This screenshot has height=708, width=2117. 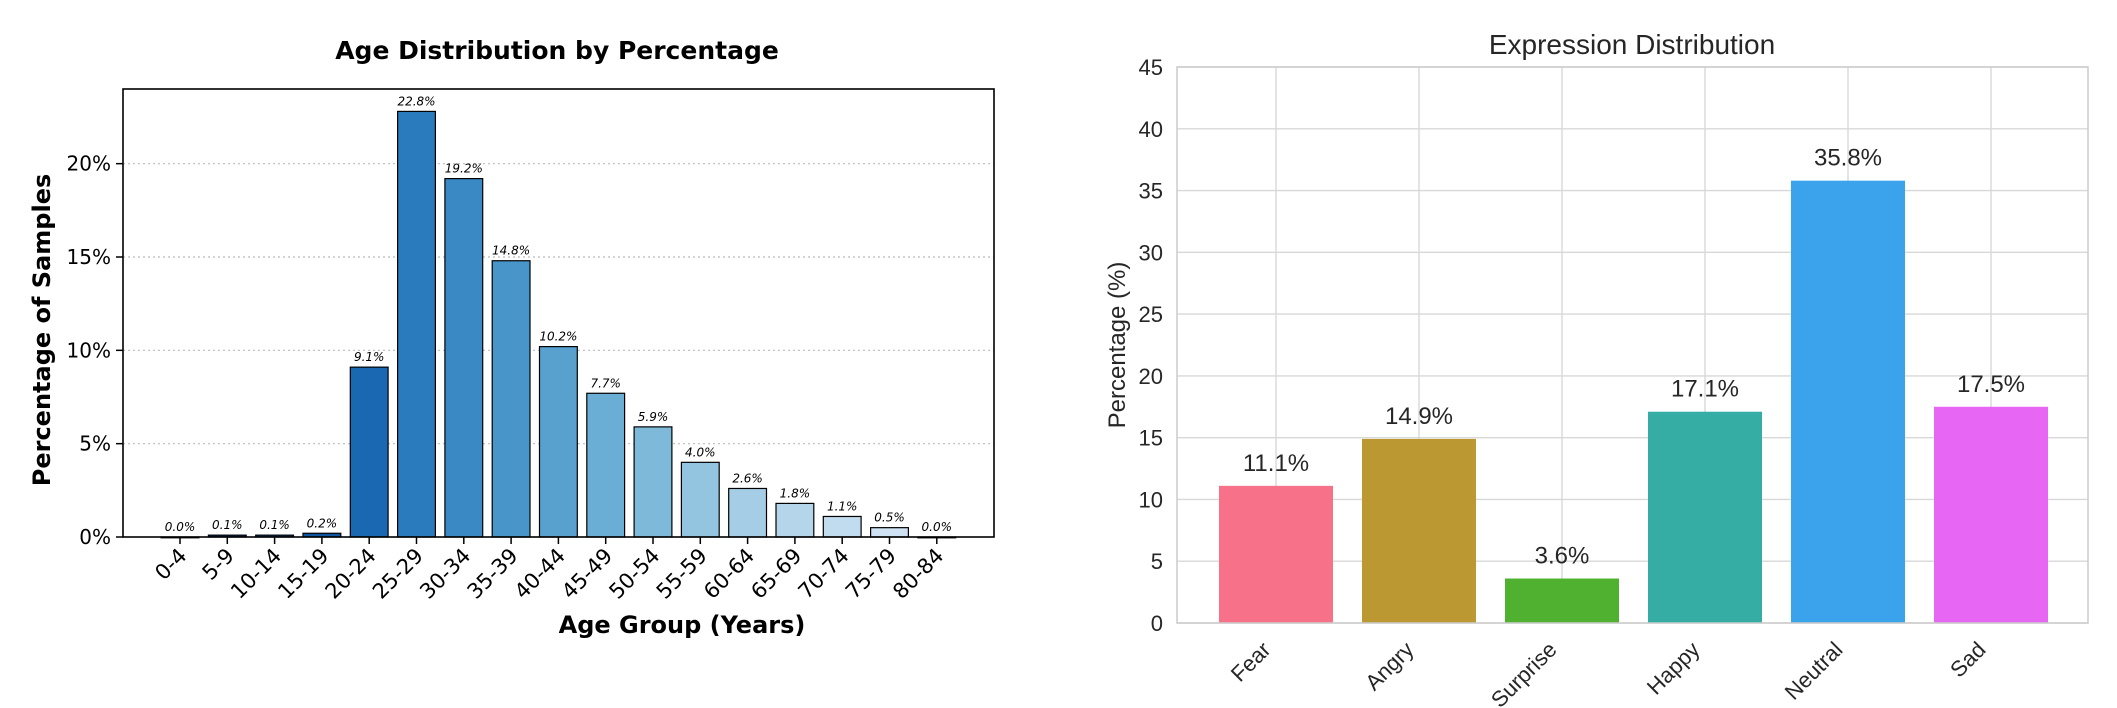 I want to click on age-chart-x-tick-label: 70-74, so click(x=824, y=574).